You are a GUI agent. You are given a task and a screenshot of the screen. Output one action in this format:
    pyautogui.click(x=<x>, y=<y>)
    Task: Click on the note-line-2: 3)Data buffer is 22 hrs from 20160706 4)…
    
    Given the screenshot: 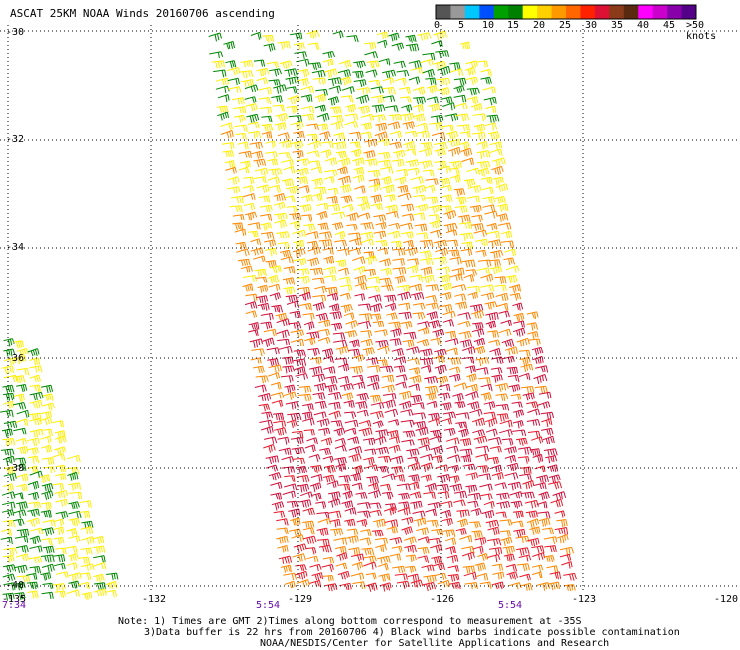 What is the action you would take?
    pyautogui.click(x=412, y=632)
    